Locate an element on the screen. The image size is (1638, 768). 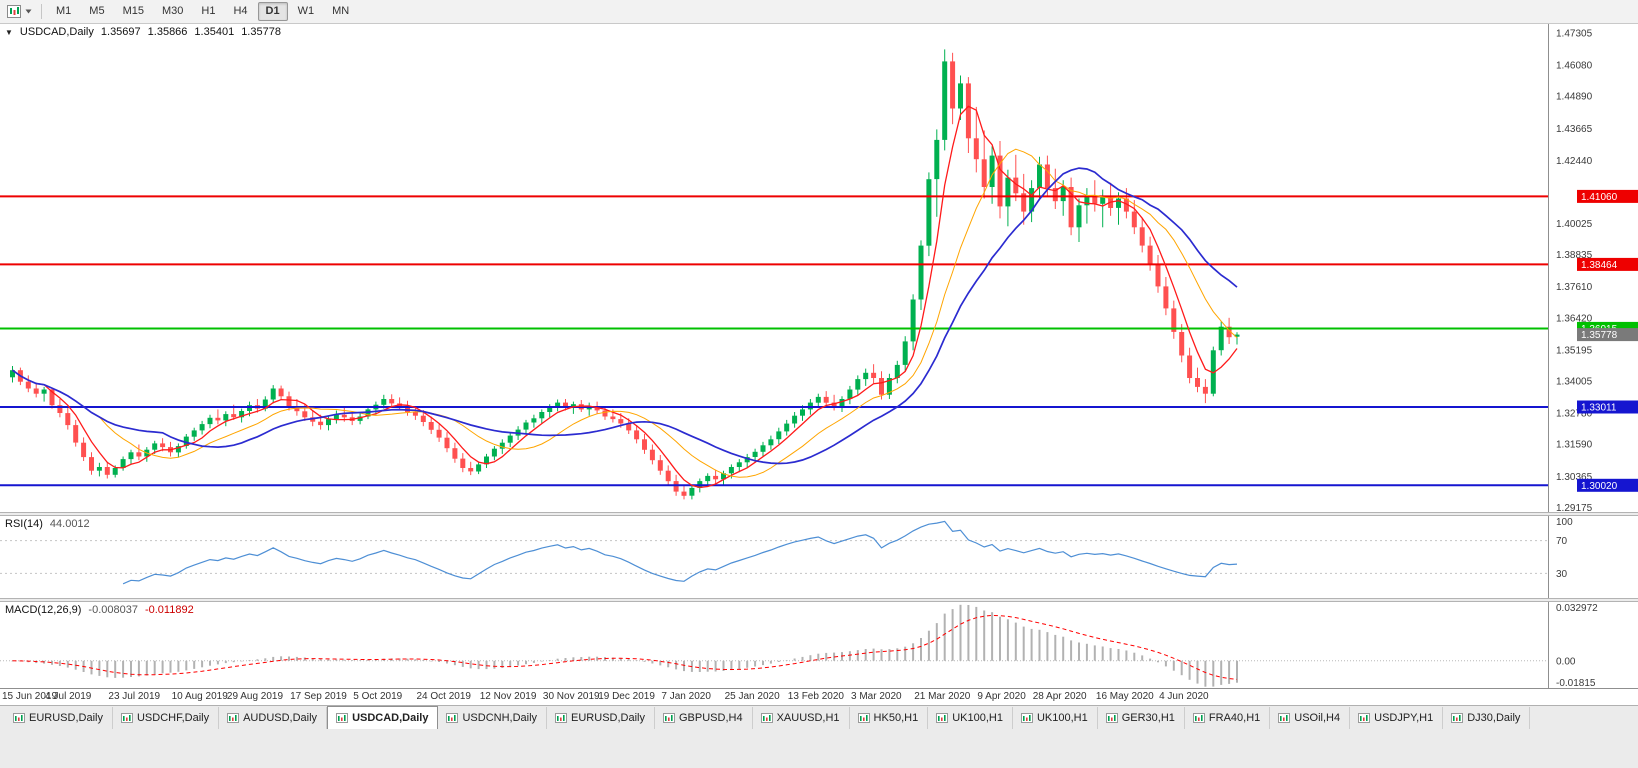
chart-tab-fra40-h1: FRA40,H1 is located at coordinates (1228, 718).